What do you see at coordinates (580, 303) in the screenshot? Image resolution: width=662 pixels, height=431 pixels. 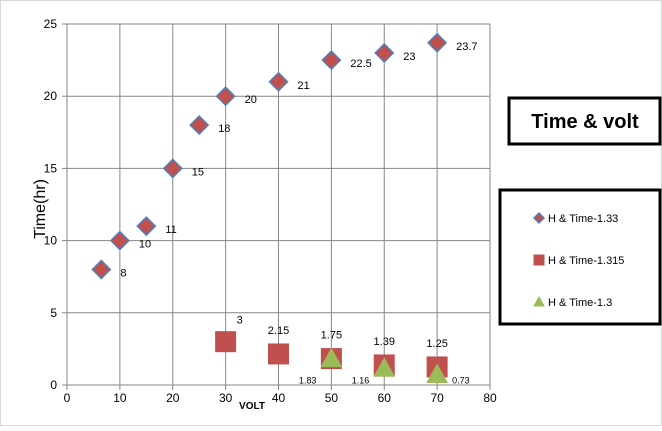 I see `series-1-3-legend-label: H & Time-1.3` at bounding box center [580, 303].